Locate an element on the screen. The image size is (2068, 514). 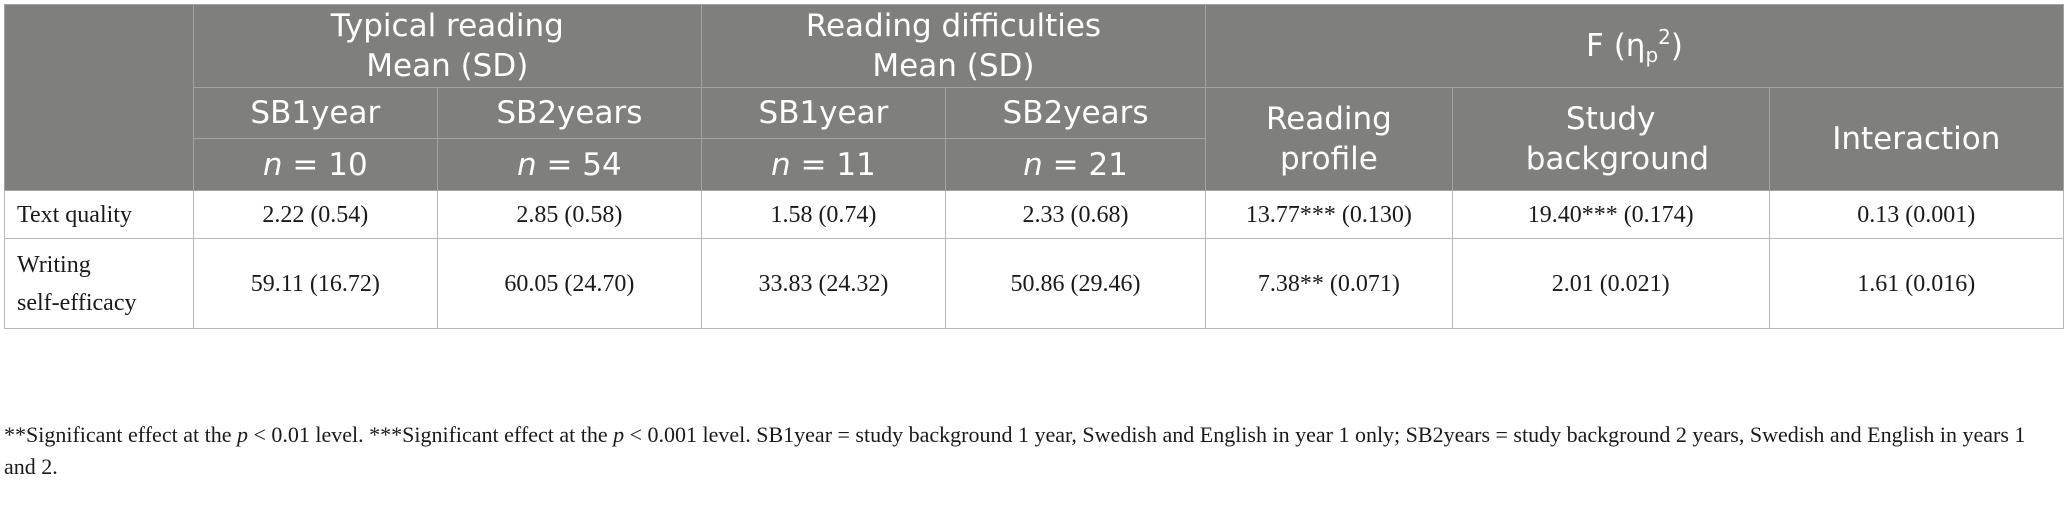
row-label-line: self-efficacy is located at coordinates (77, 302).